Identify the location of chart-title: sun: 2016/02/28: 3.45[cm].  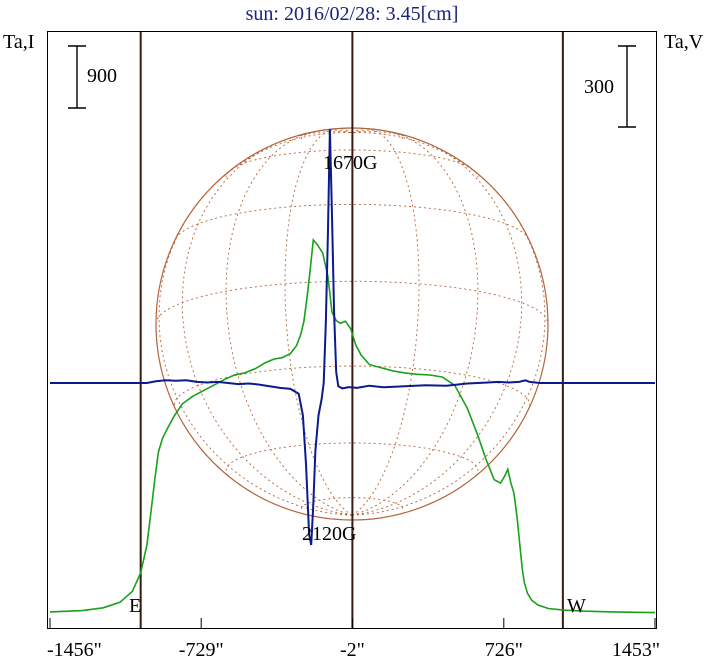
(352, 14).